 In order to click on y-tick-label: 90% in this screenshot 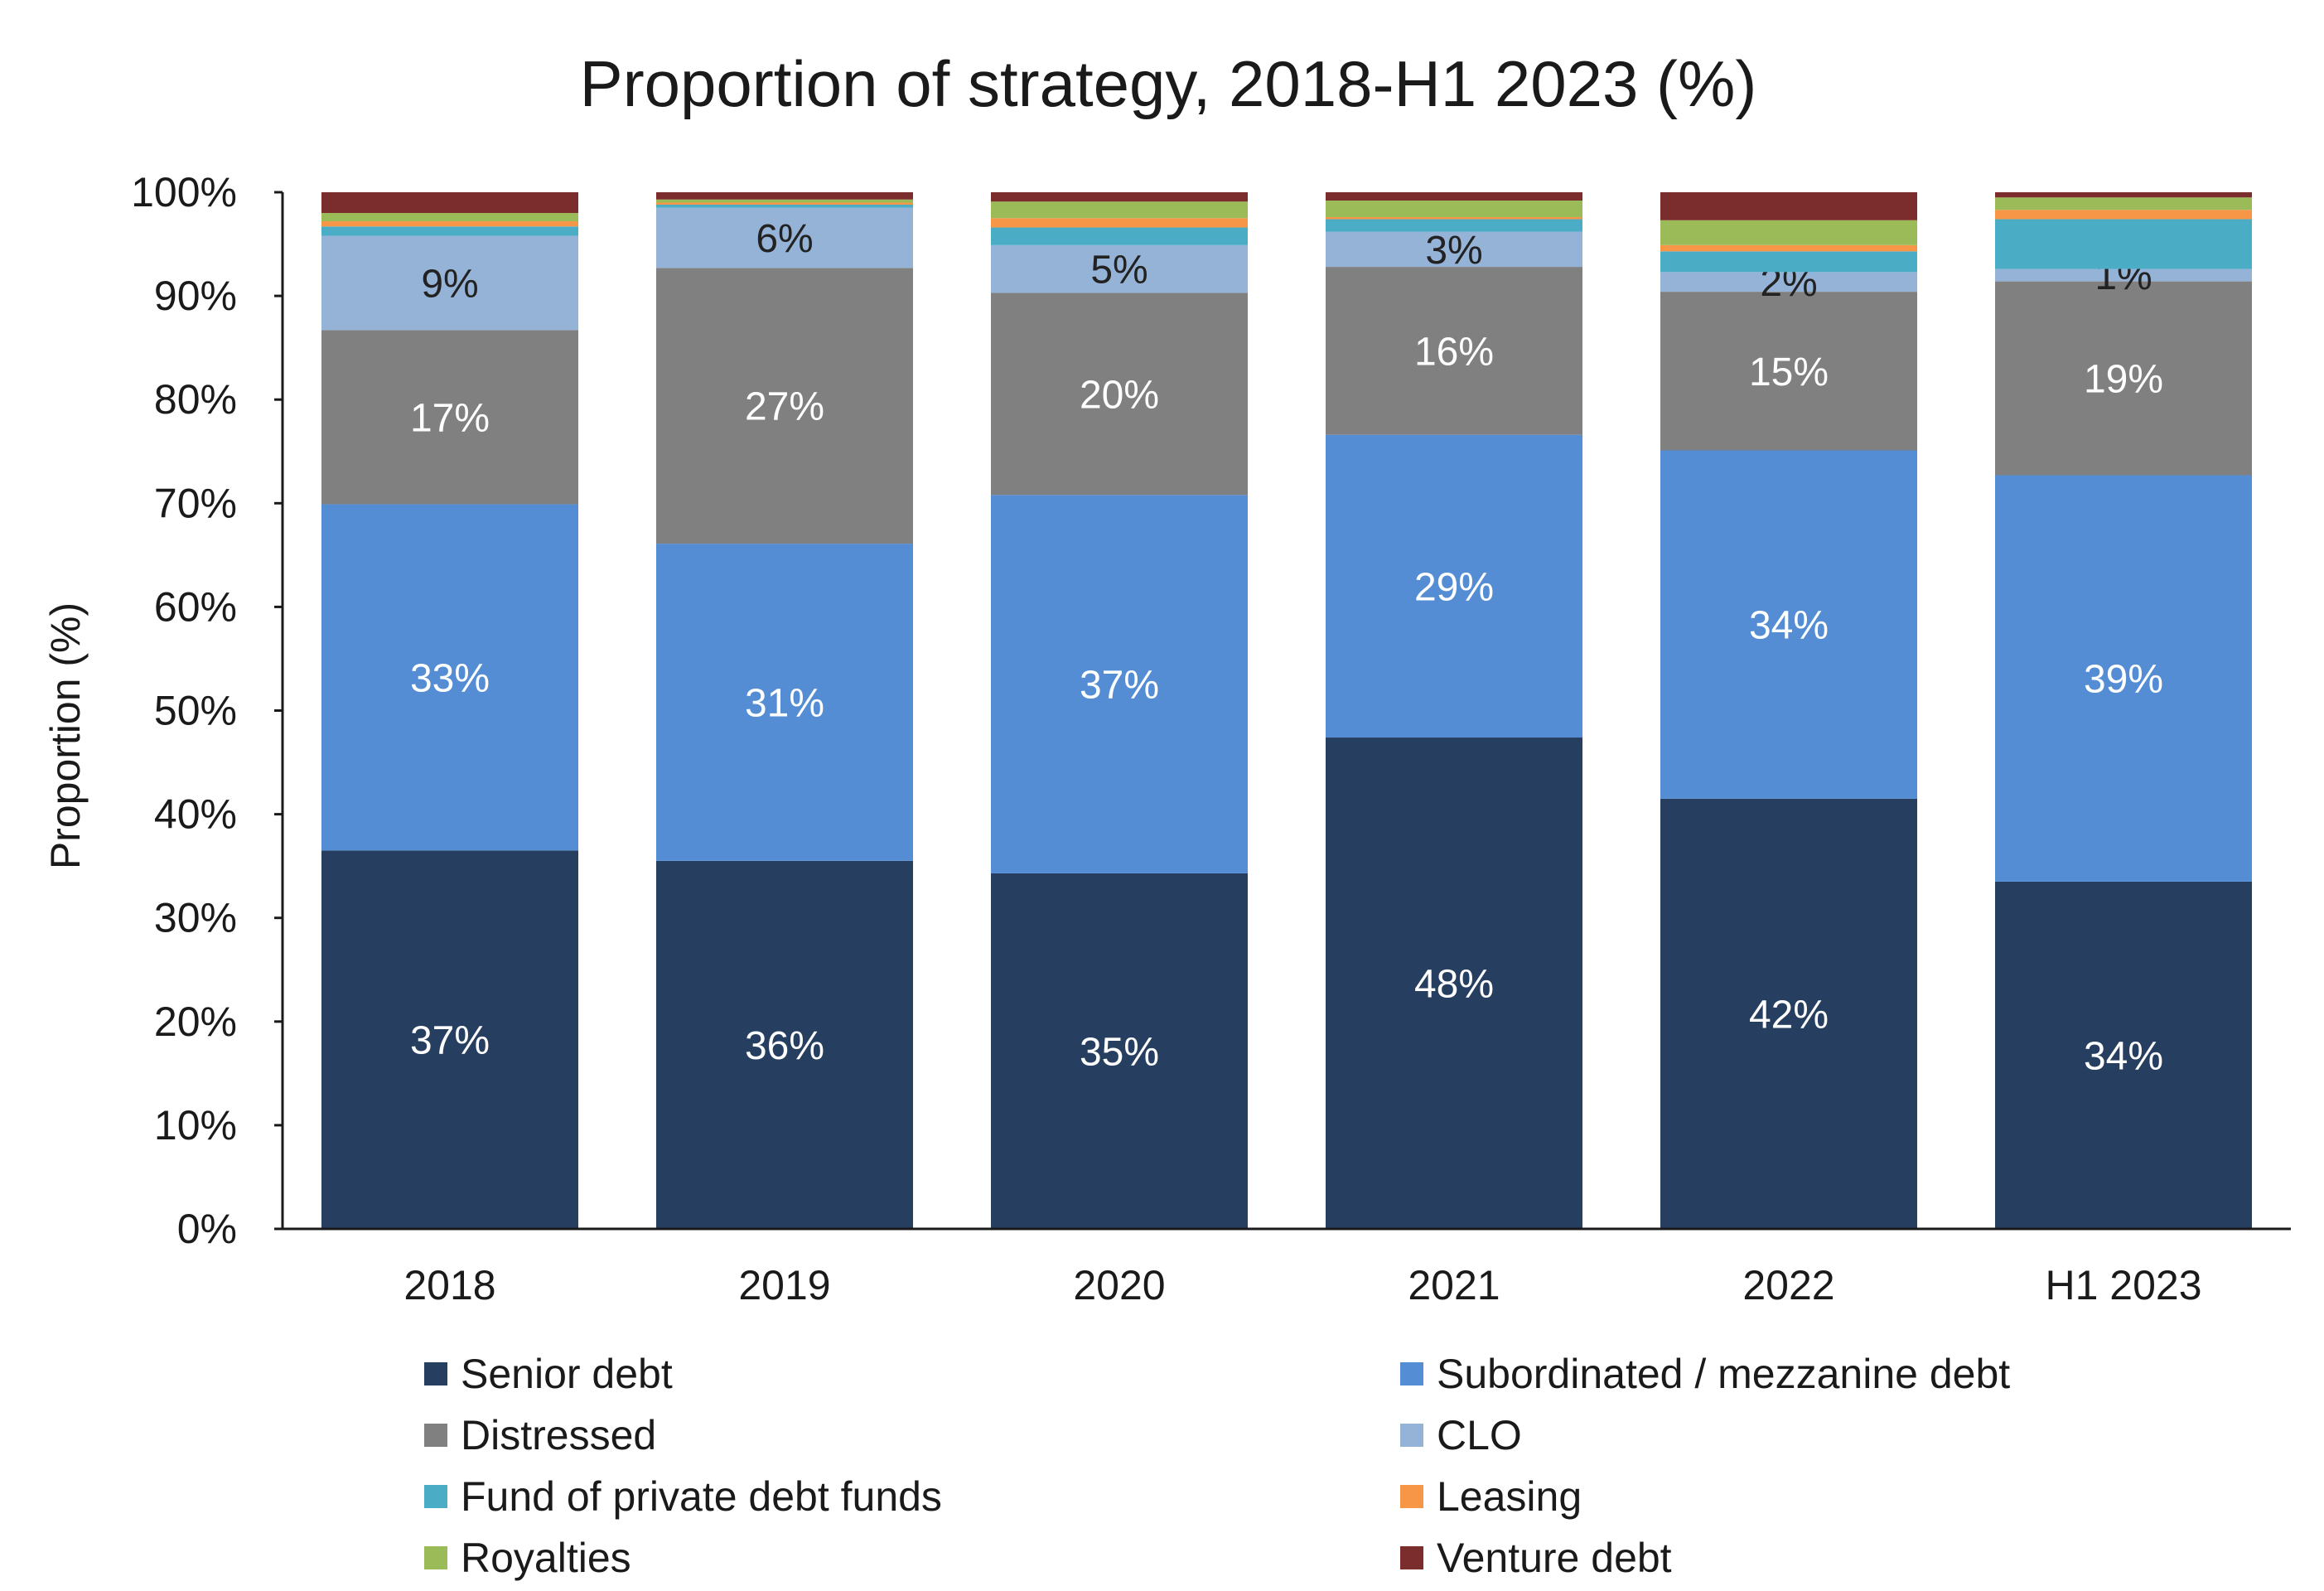, I will do `click(195, 296)`.